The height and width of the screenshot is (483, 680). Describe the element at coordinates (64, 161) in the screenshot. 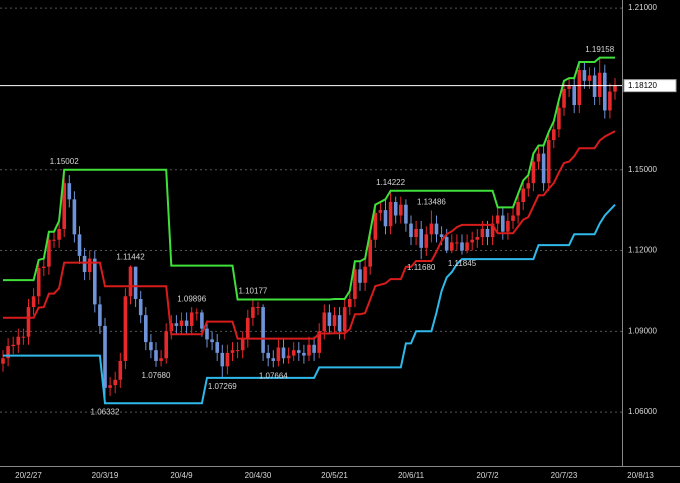

I see `high-label: 1.15002` at that location.